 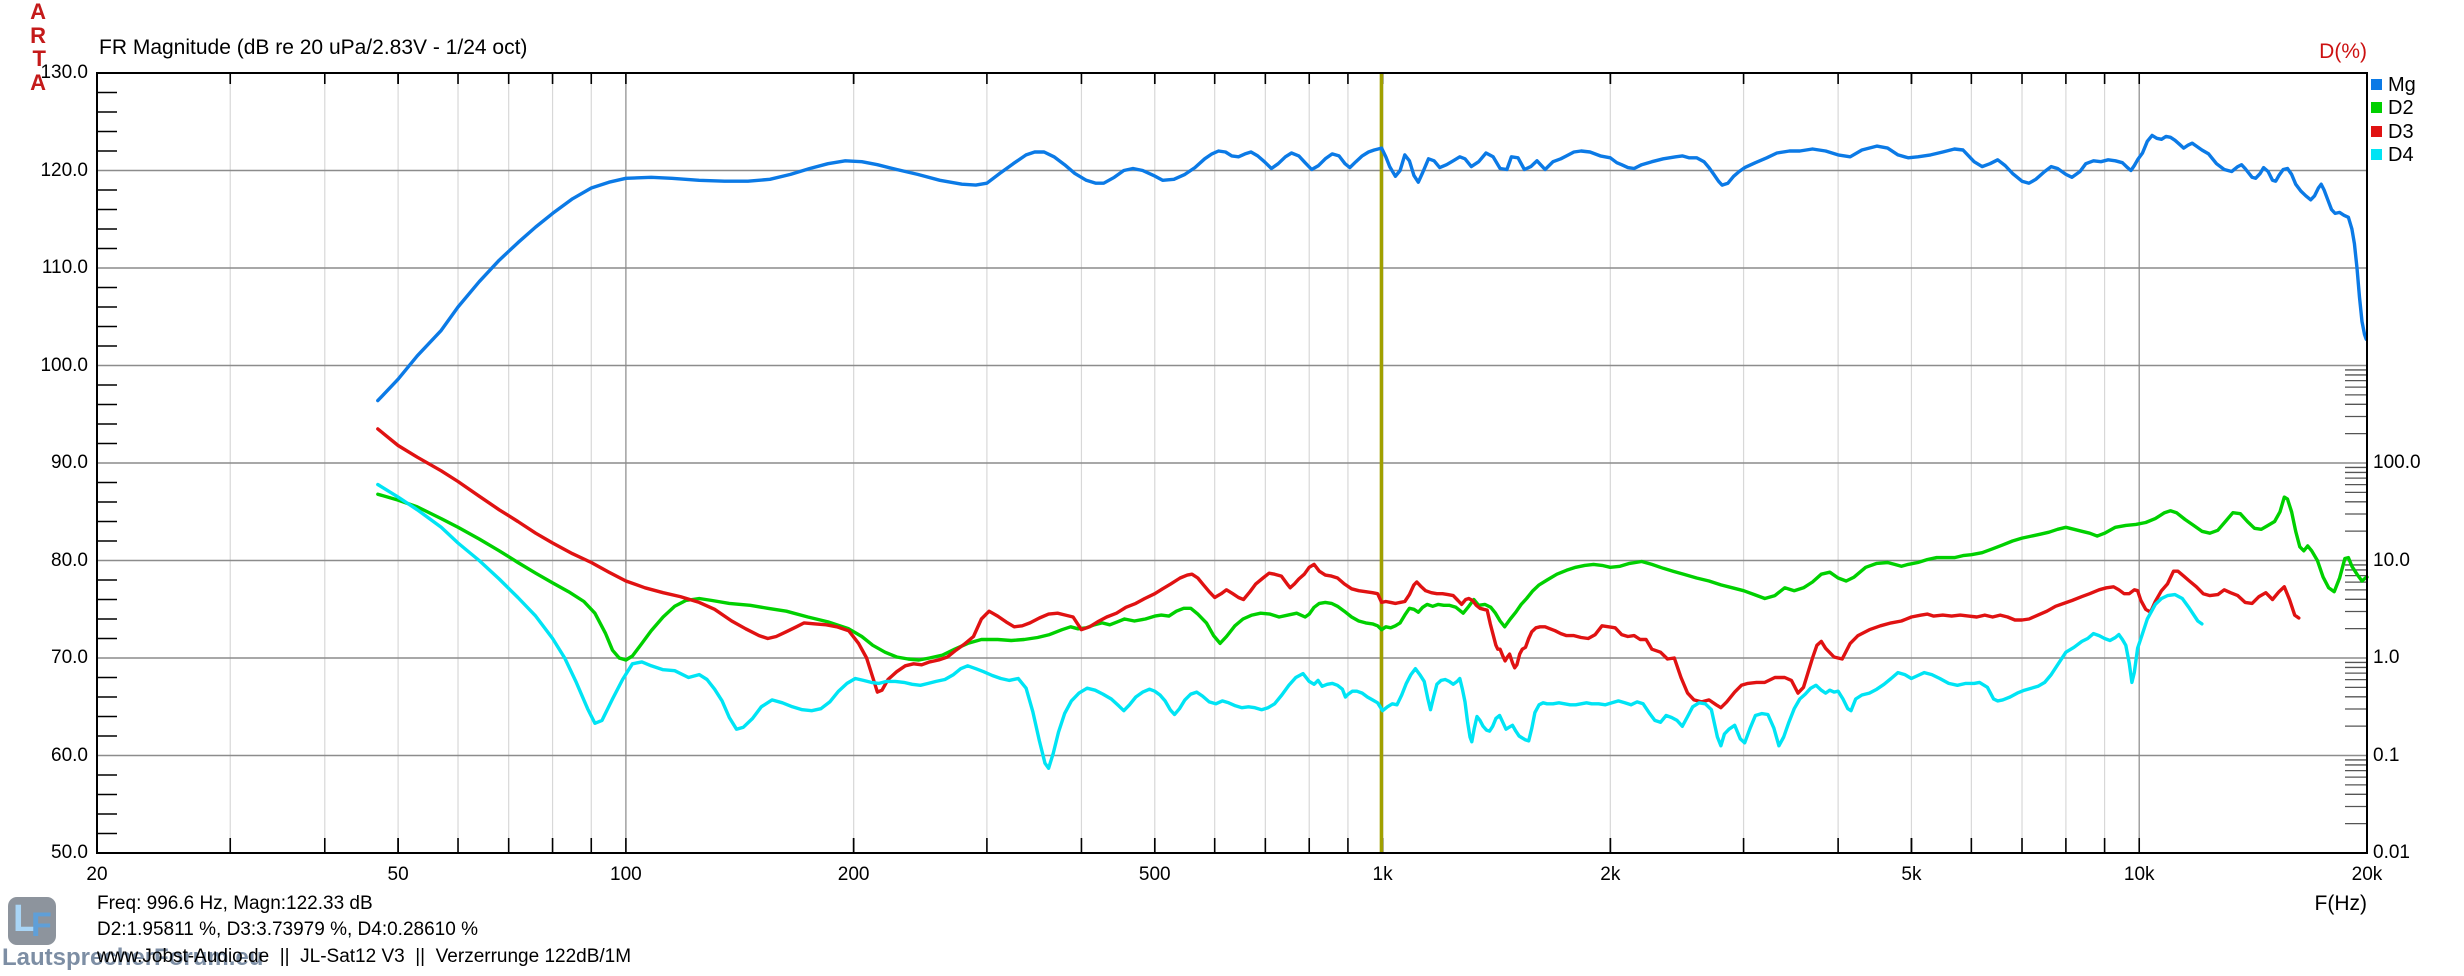 What do you see at coordinates (39, 58) in the screenshot?
I see `arta-letter: T` at bounding box center [39, 58].